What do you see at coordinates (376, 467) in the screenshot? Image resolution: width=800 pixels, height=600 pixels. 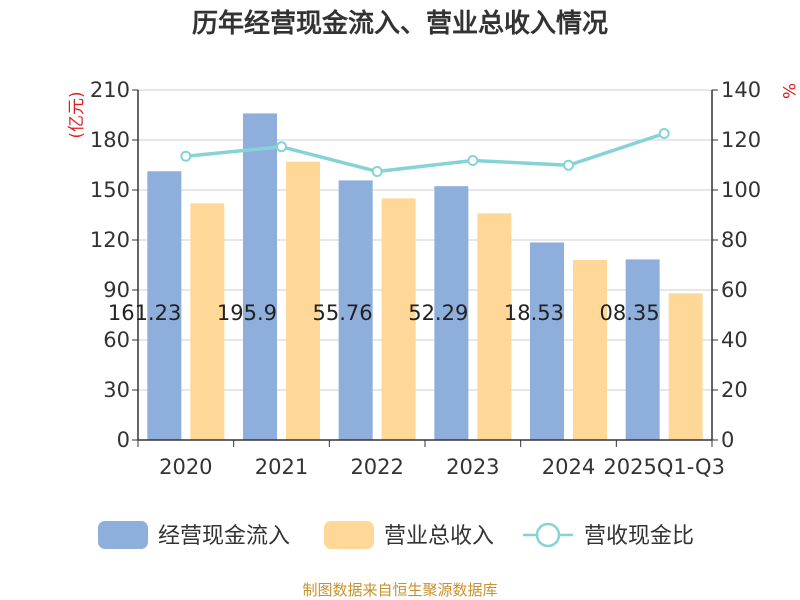 I see `x-tick-label: 2022` at bounding box center [376, 467].